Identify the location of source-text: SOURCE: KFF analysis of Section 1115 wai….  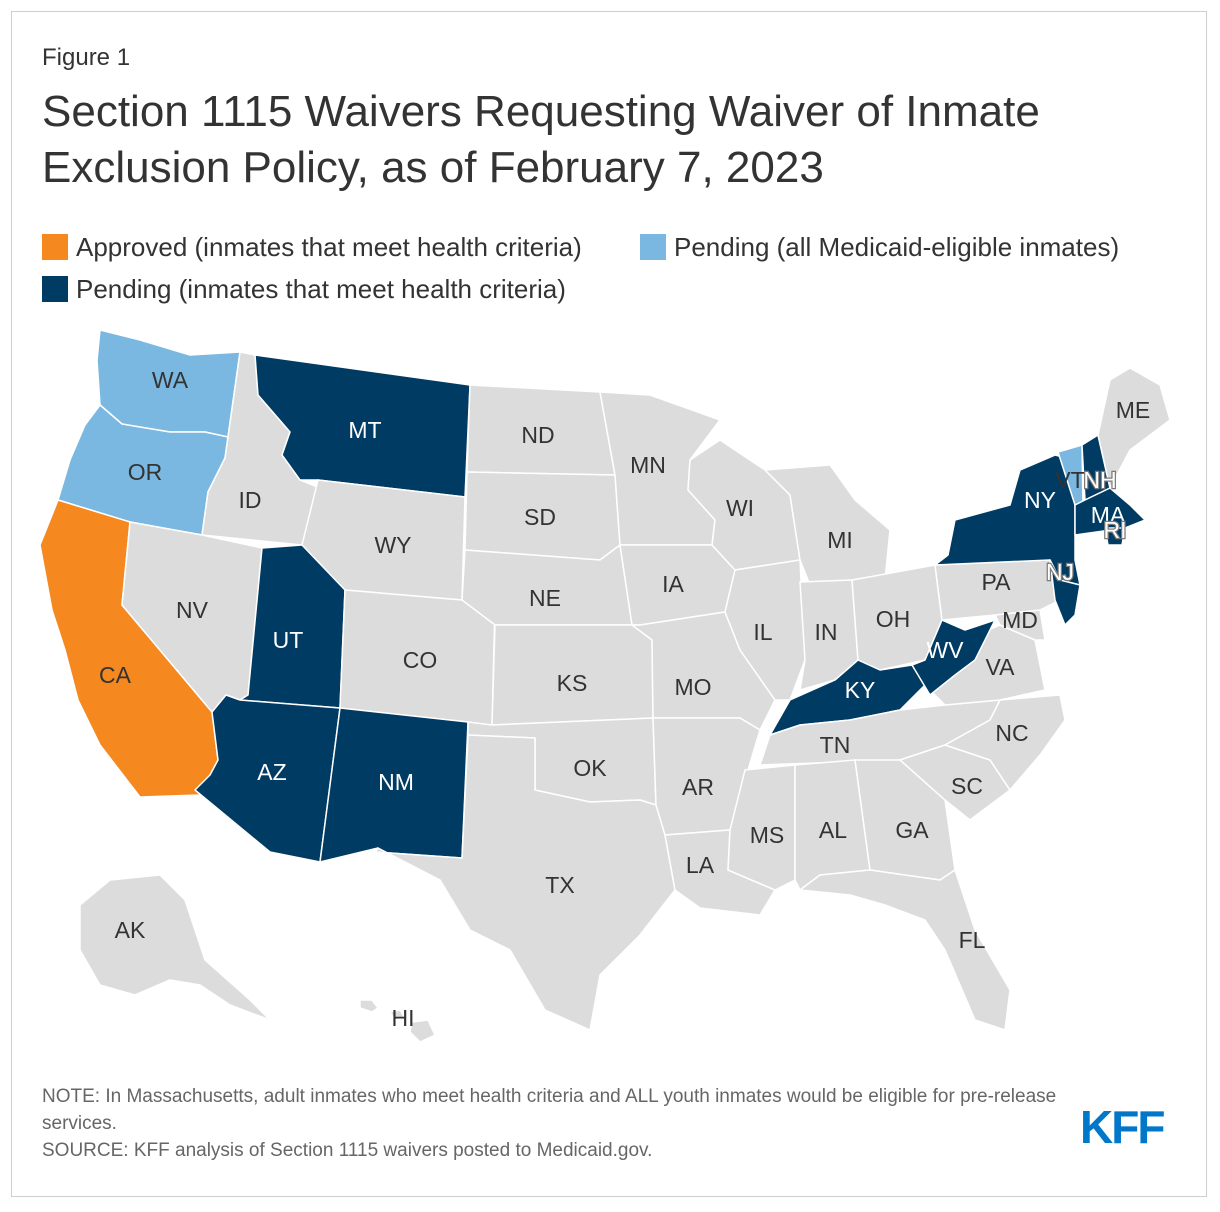
(347, 1150).